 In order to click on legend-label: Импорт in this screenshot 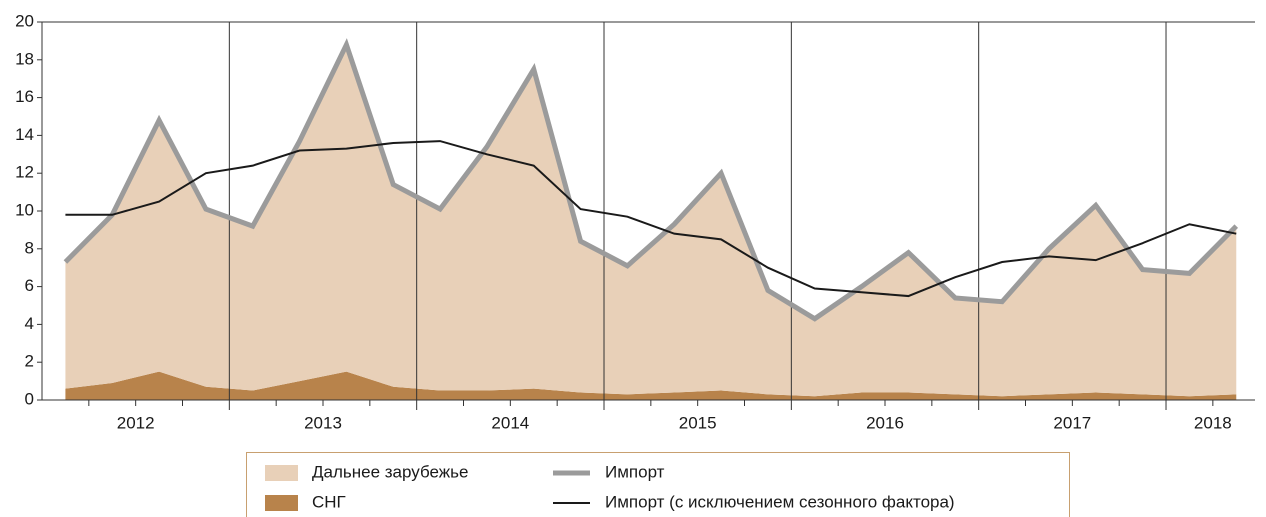, I will do `click(635, 471)`.